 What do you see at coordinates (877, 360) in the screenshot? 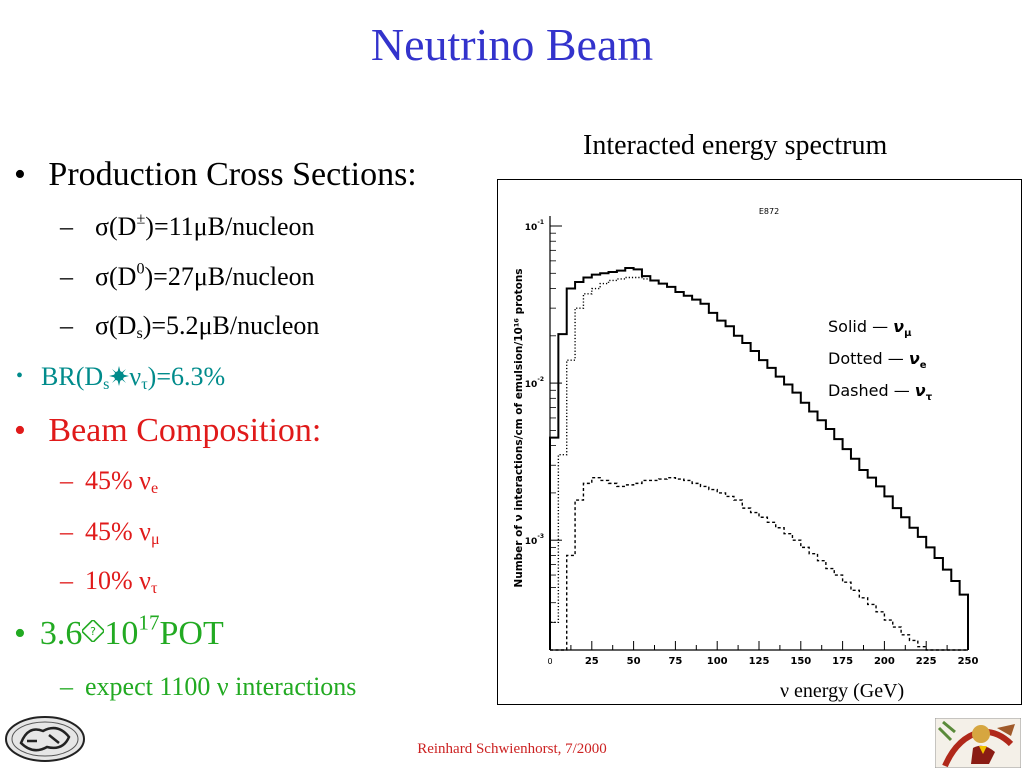
I see `legend-entry: Dotted — νe` at bounding box center [877, 360].